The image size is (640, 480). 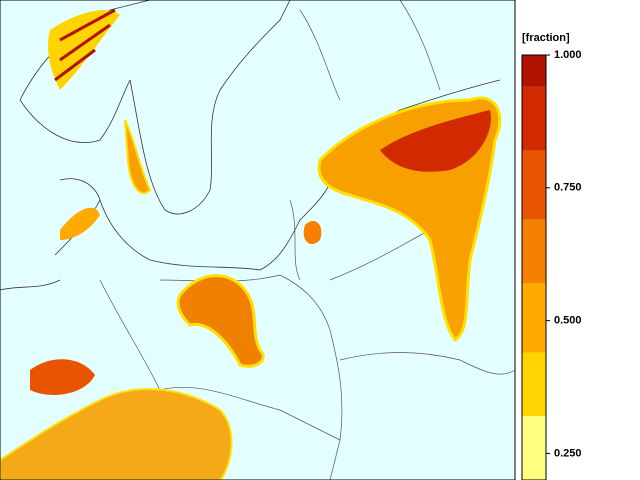 I want to click on legend-tick-label: 0.750, so click(x=568, y=188).